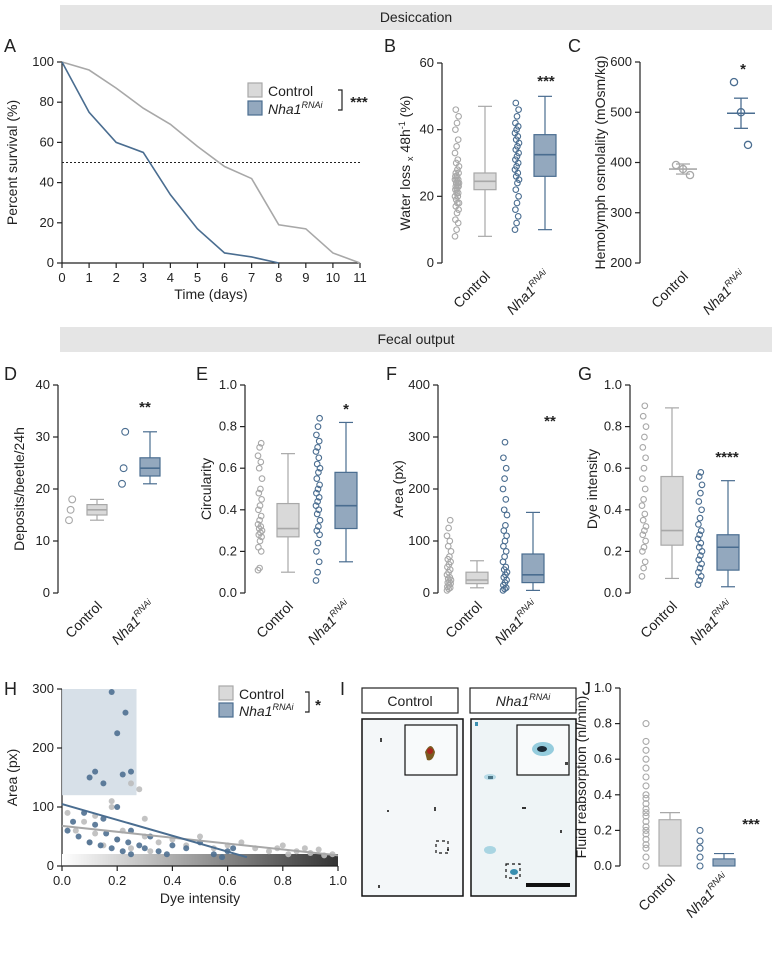 The width and height of the screenshot is (776, 961). Describe the element at coordinates (585, 374) in the screenshot. I see `panel-label-g: G` at that location.